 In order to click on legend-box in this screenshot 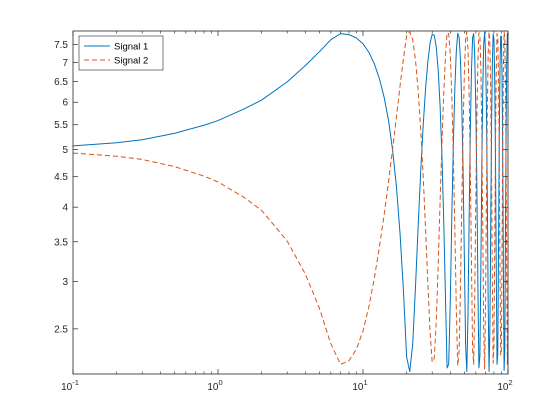, I will do `click(121, 53)`.